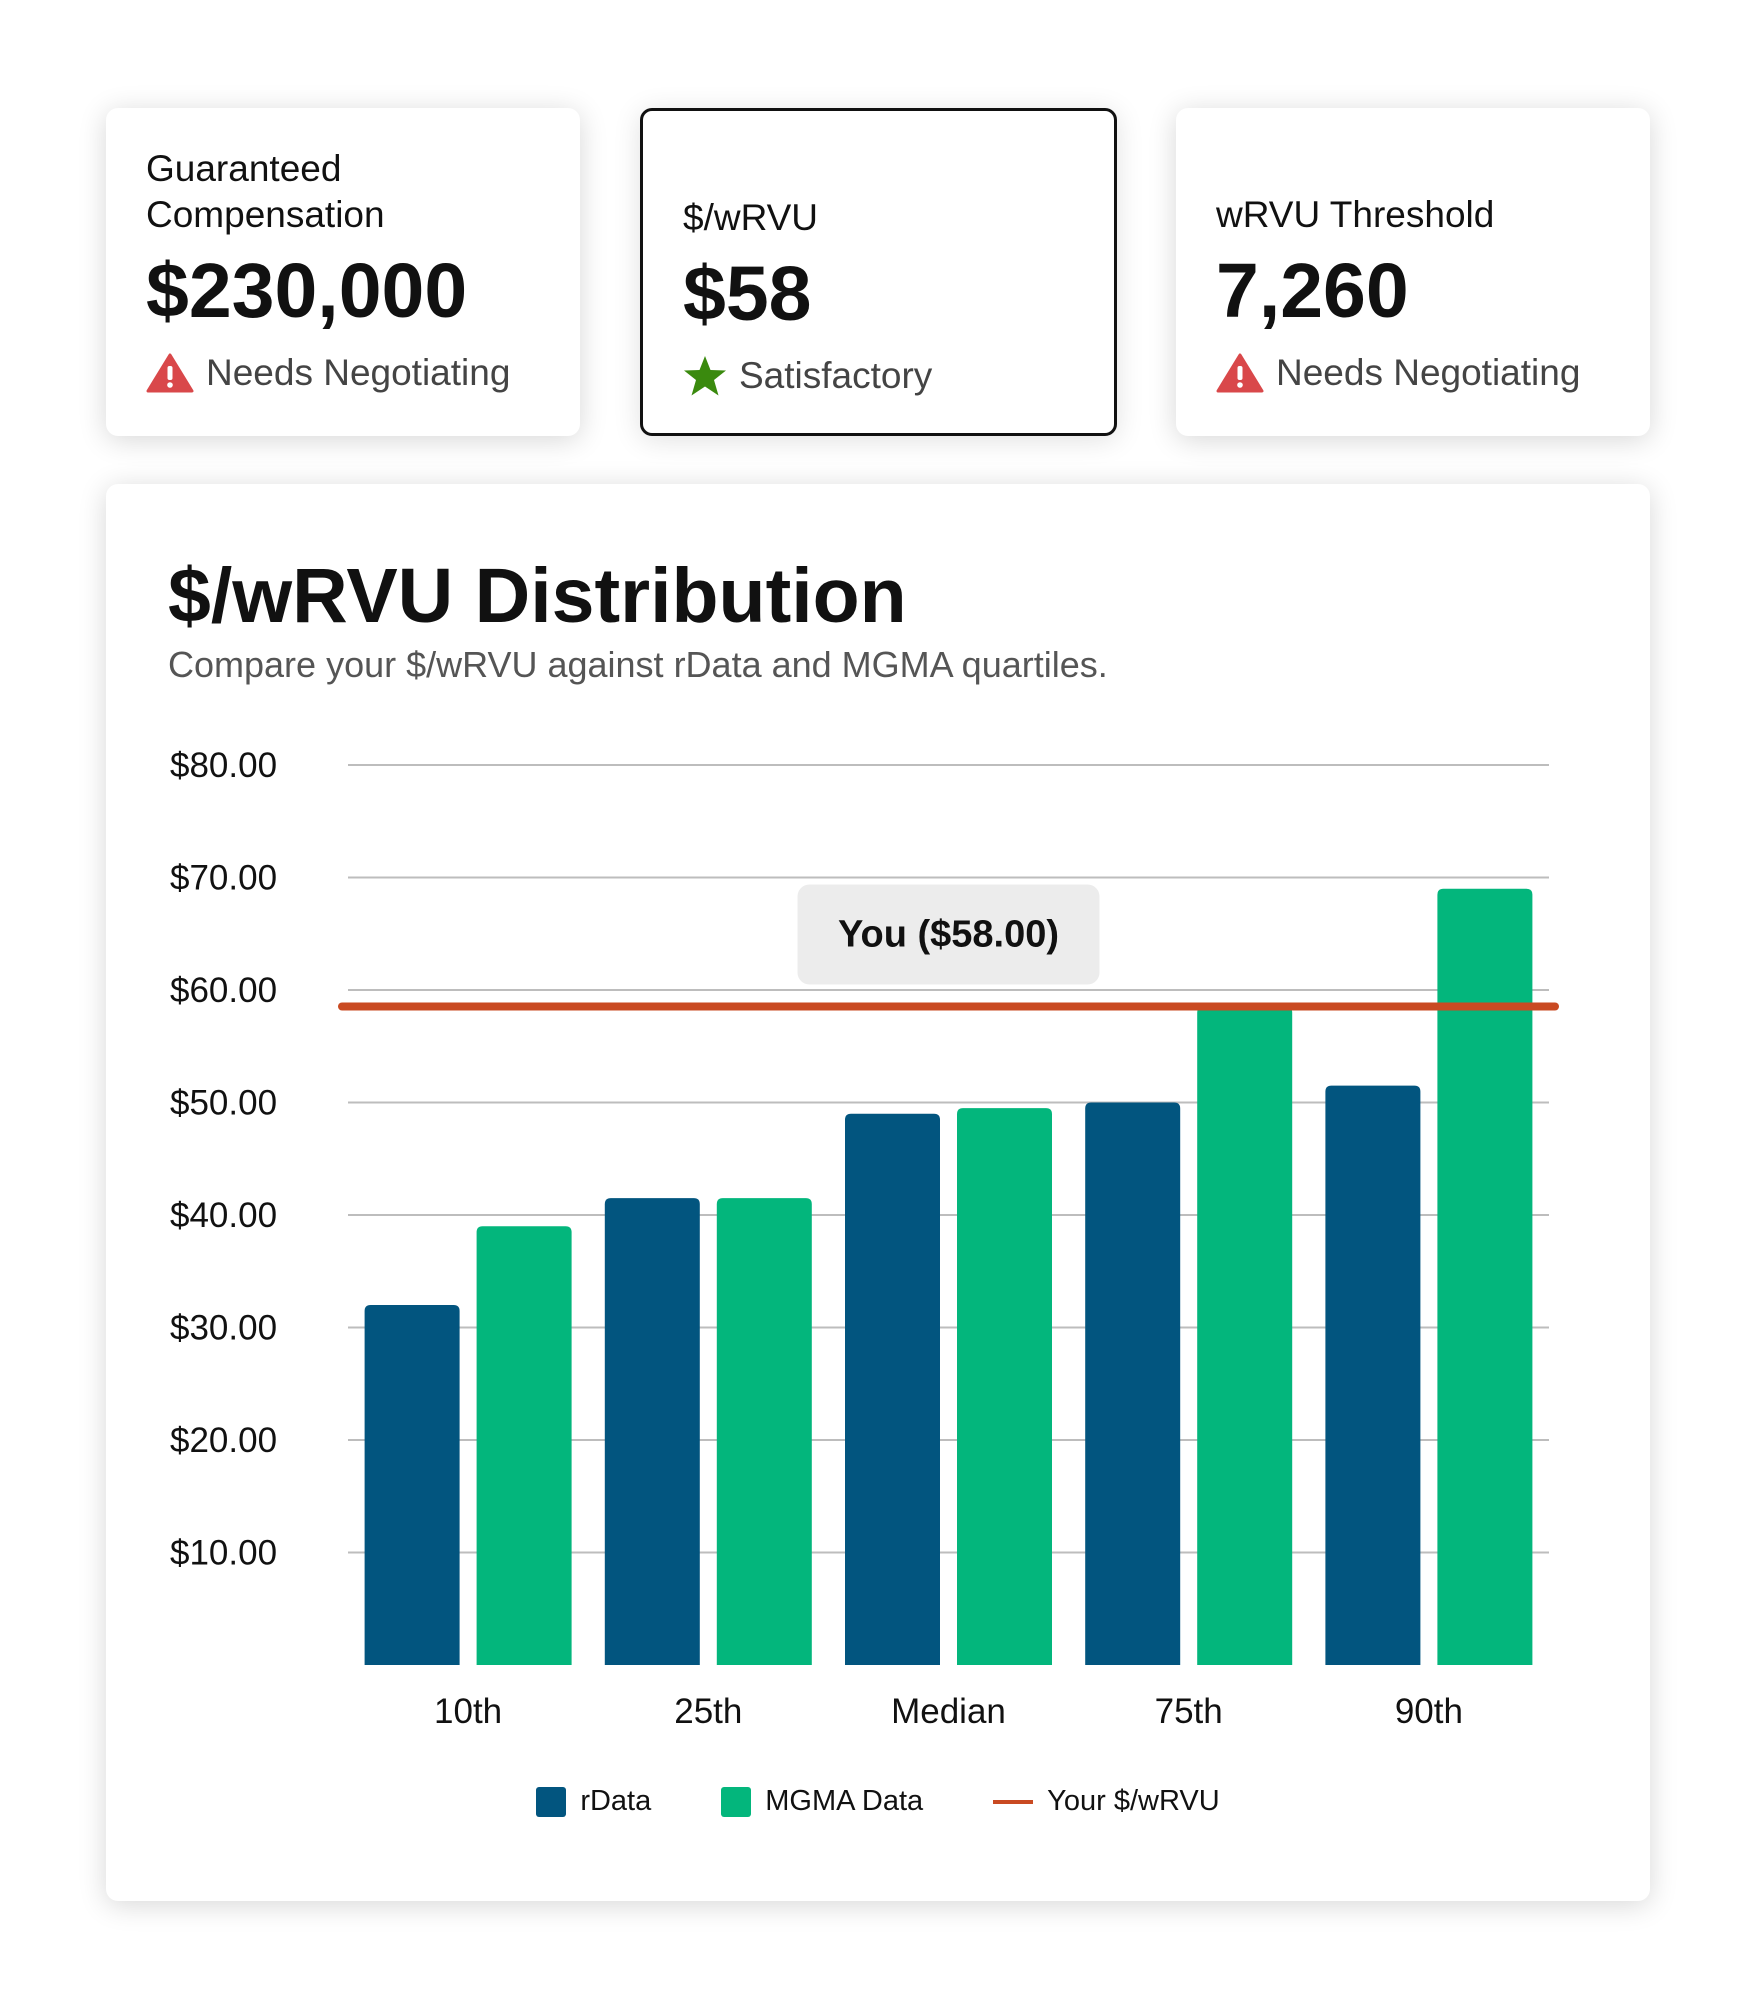 The image size is (1750, 2000). I want to click on legend-item-mgma: MGMA Data, so click(822, 1801).